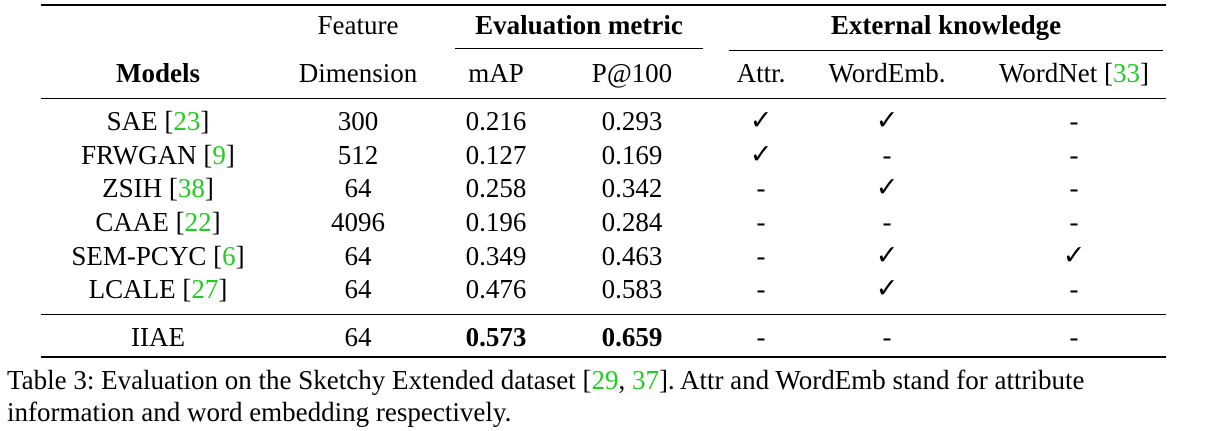 This screenshot has height=431, width=1217. I want to click on models-header: Models, so click(158, 73).